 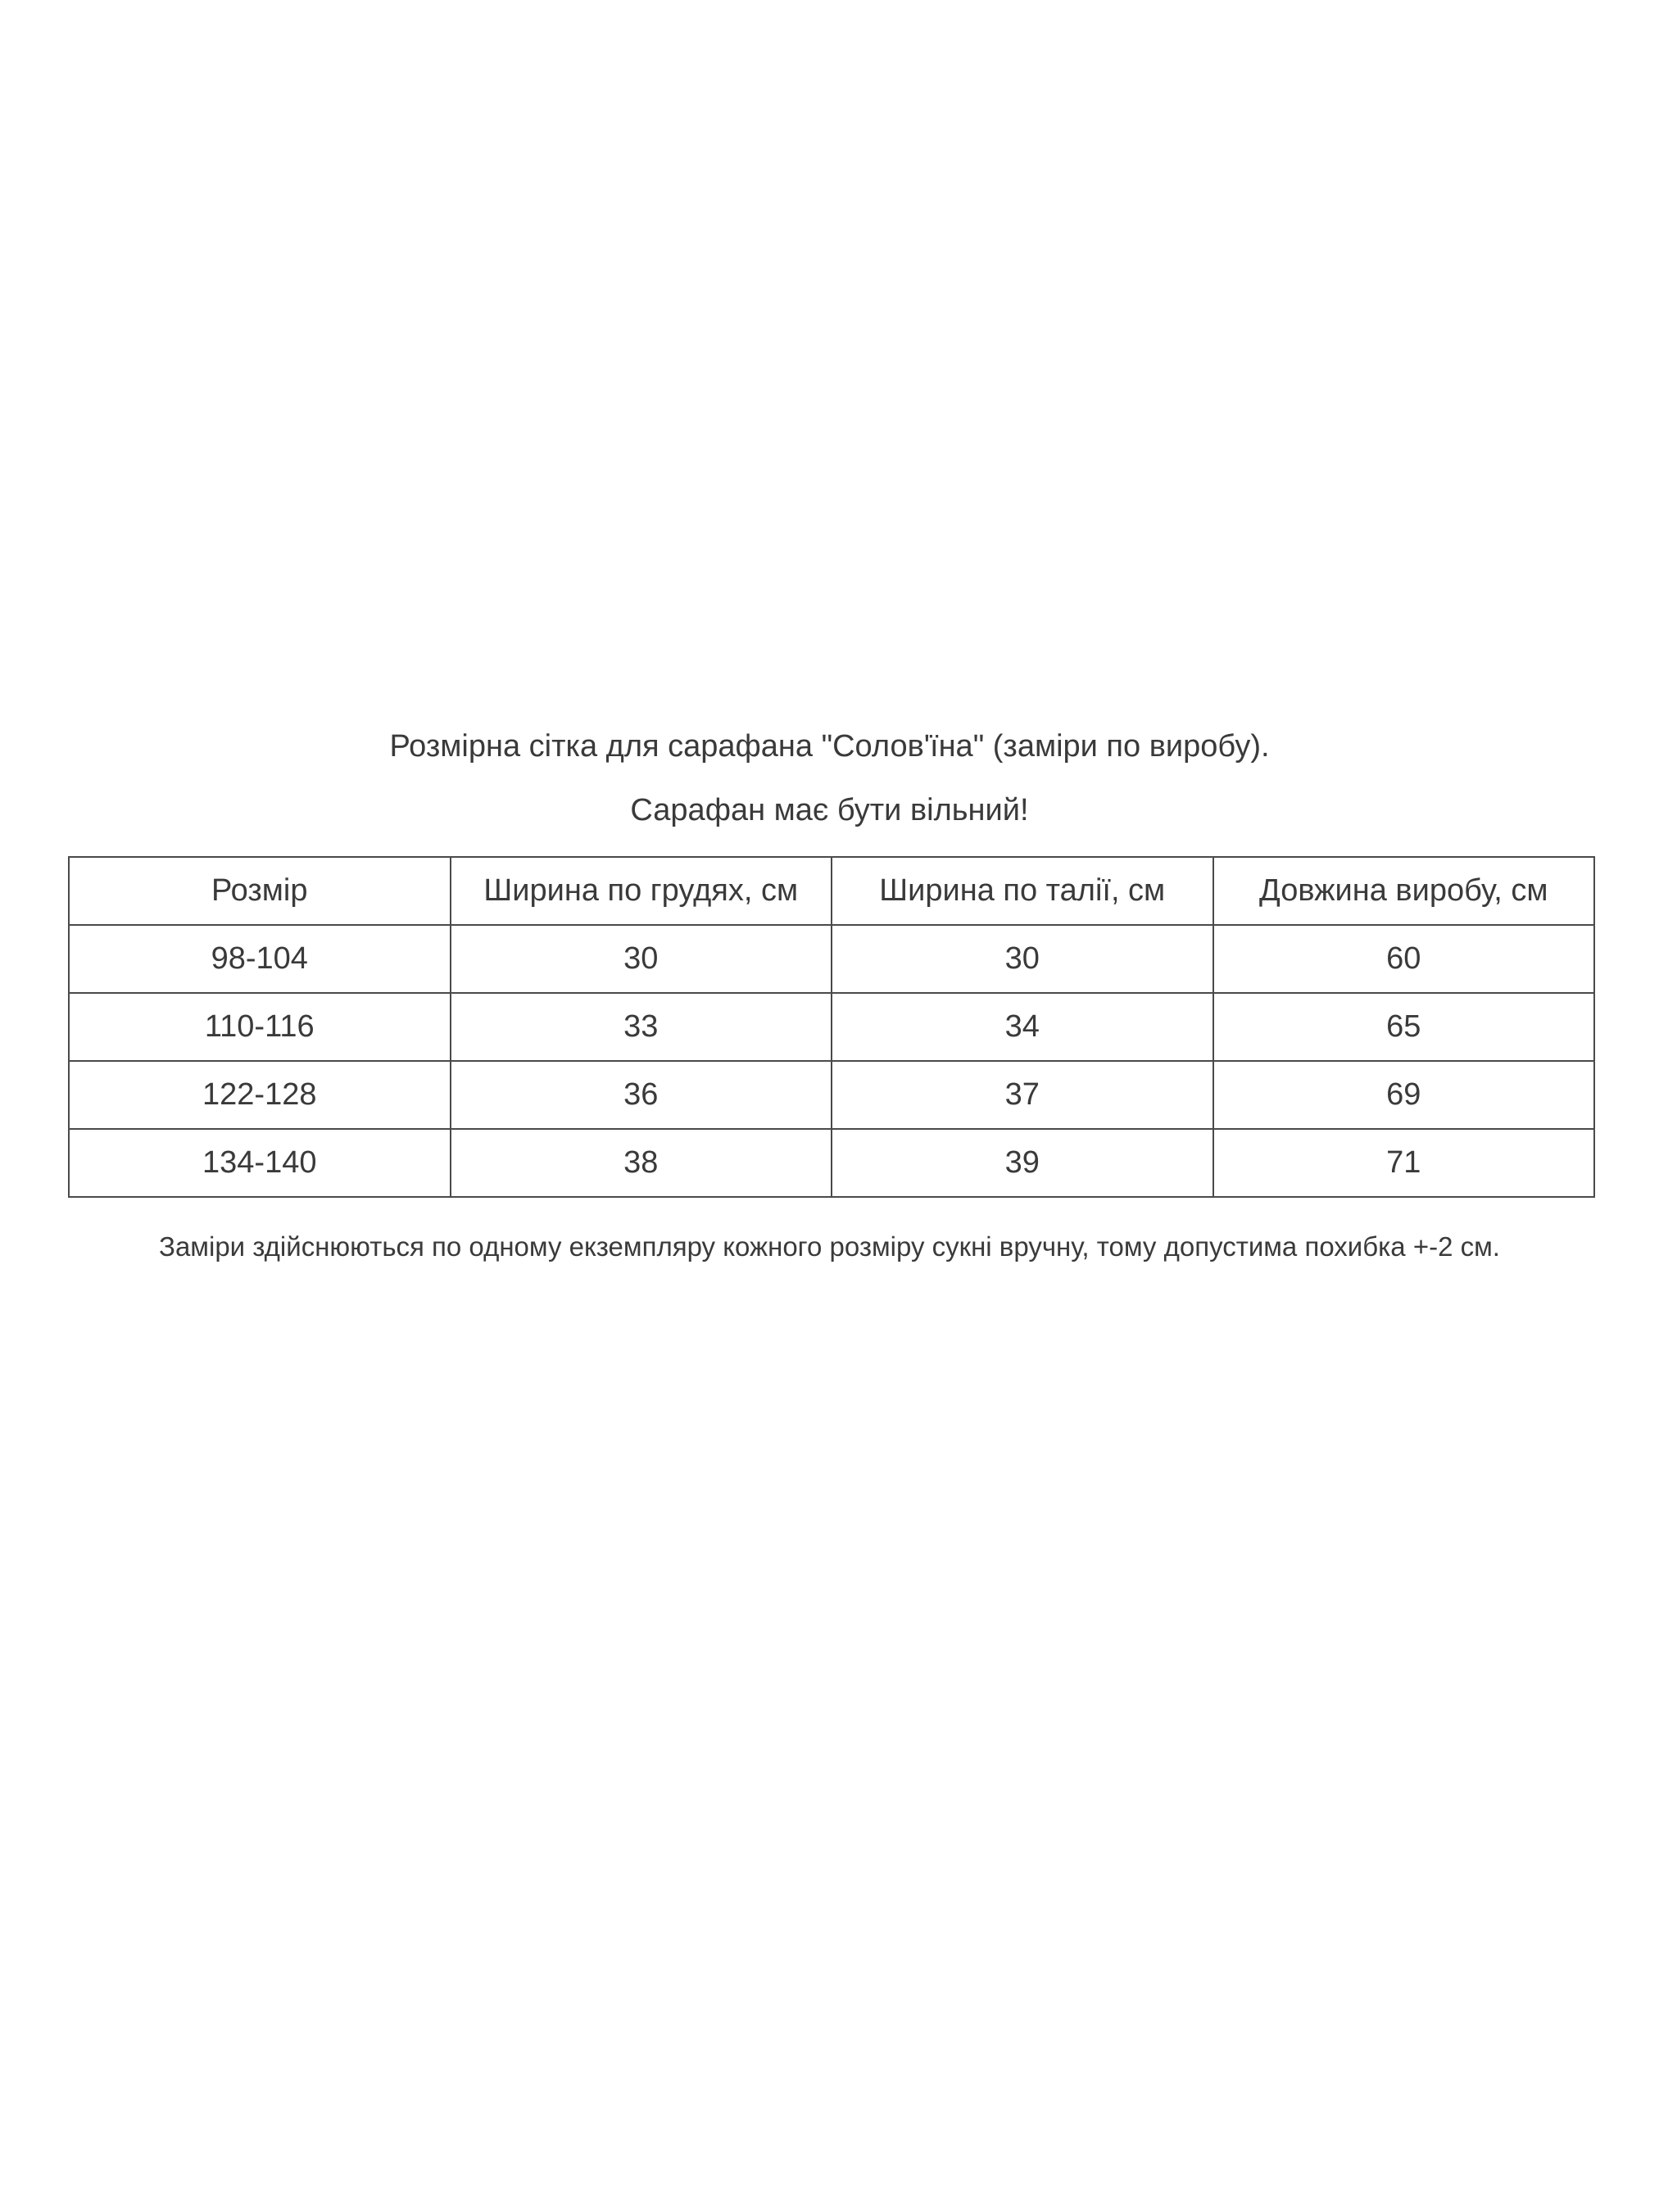 I want to click on table-row: 98-104 30 30 60, so click(x=831, y=959).